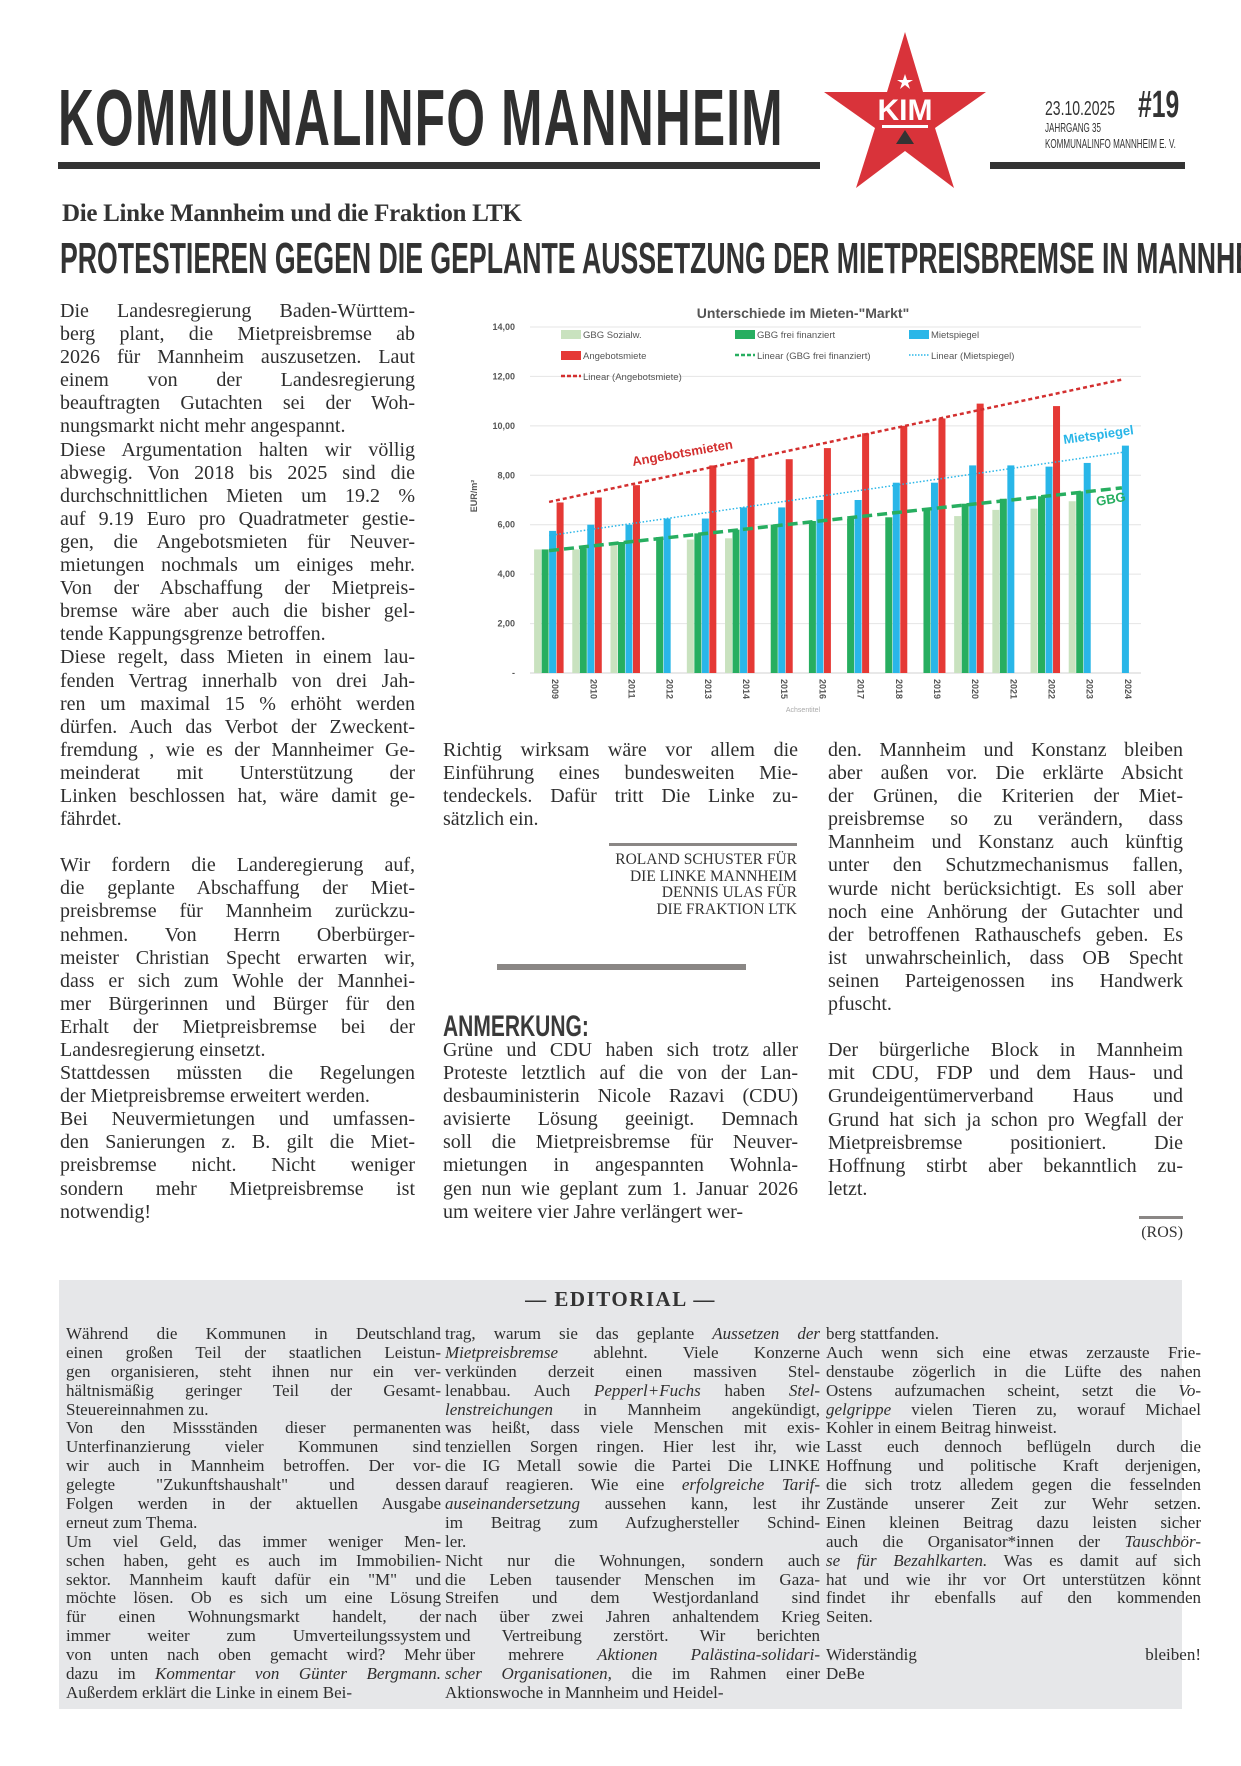  Describe the element at coordinates (784, 689) in the screenshot. I see `x-tick-label: 2015` at that location.